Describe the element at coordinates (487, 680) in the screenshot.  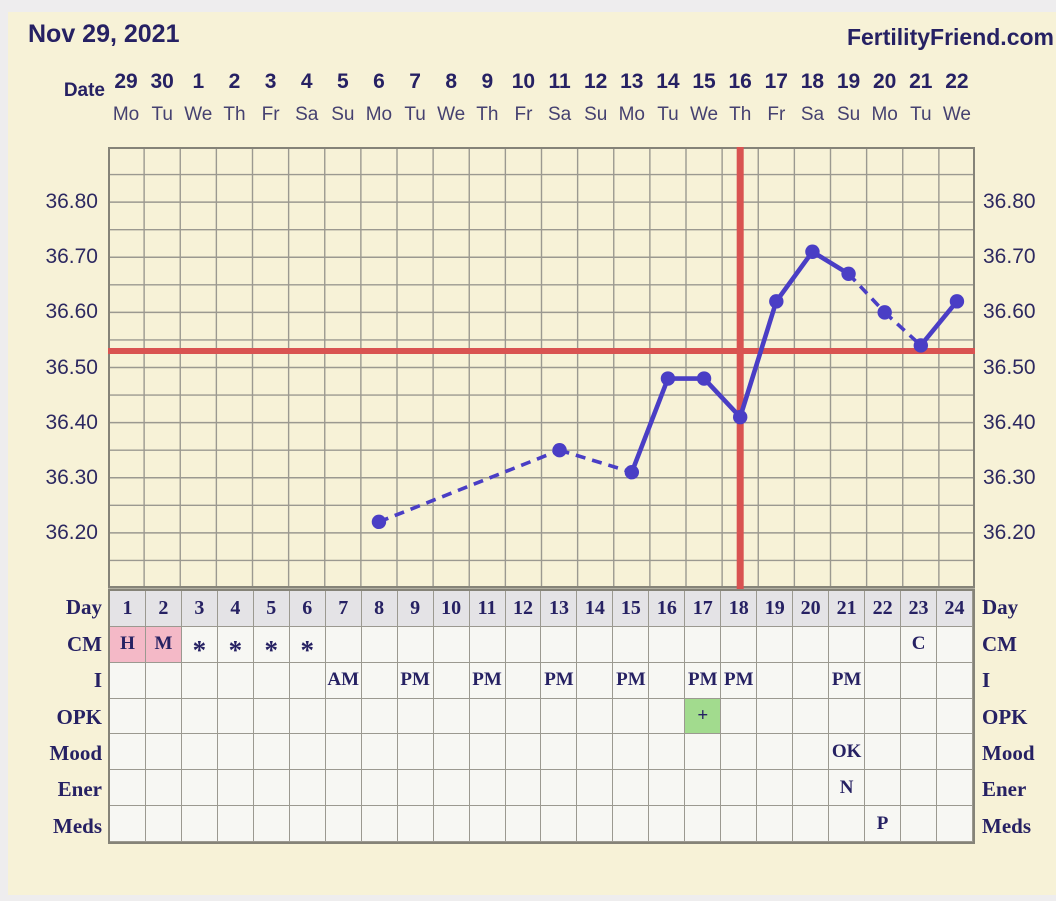
I see `table-cell-i-day-11: PM` at that location.